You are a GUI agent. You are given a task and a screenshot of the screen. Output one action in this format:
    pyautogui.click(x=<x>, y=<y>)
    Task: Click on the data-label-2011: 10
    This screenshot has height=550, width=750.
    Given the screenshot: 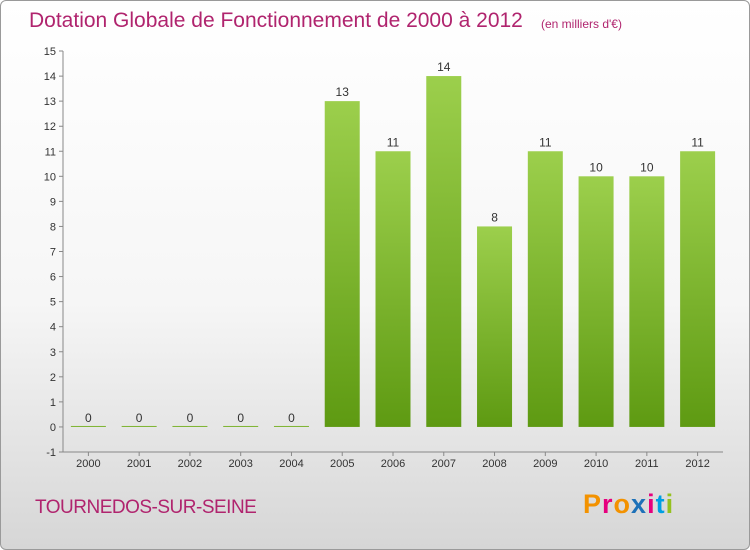 What is the action you would take?
    pyautogui.click(x=647, y=167)
    